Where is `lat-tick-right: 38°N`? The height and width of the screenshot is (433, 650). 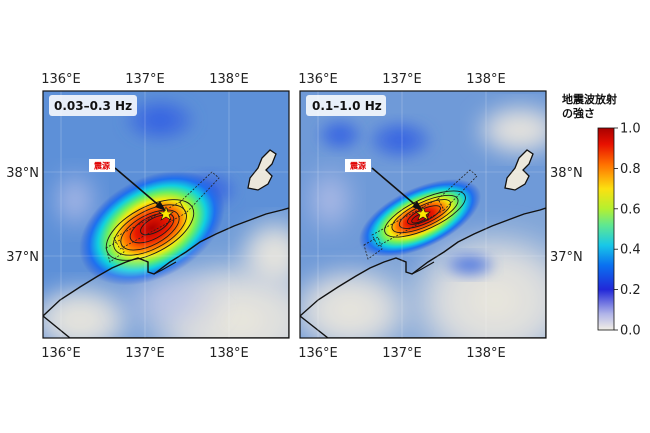
lat-tick-right: 38°N is located at coordinates (566, 173).